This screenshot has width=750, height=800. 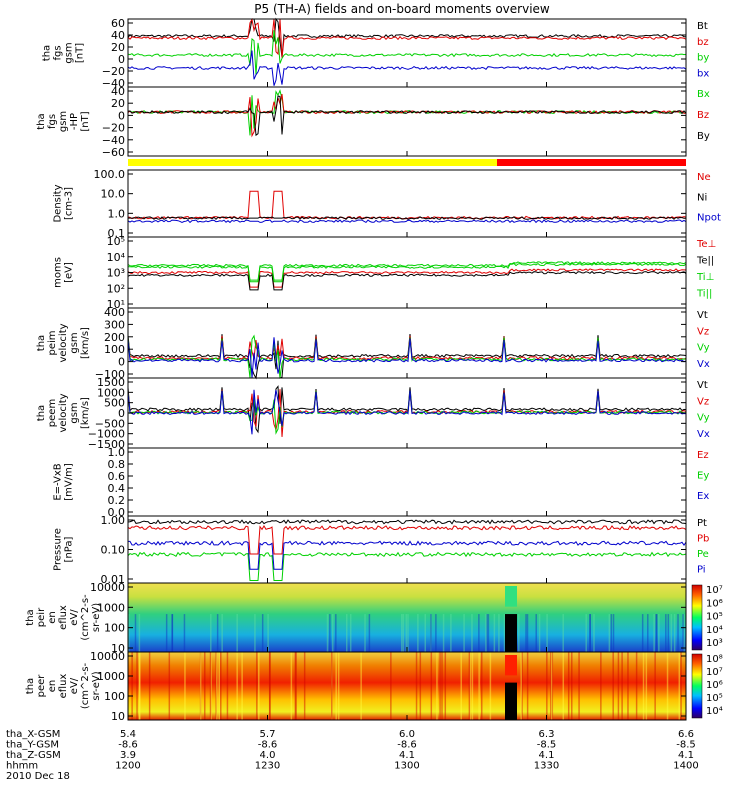 I want to click on y-tick-label: 500, so click(x=114, y=403).